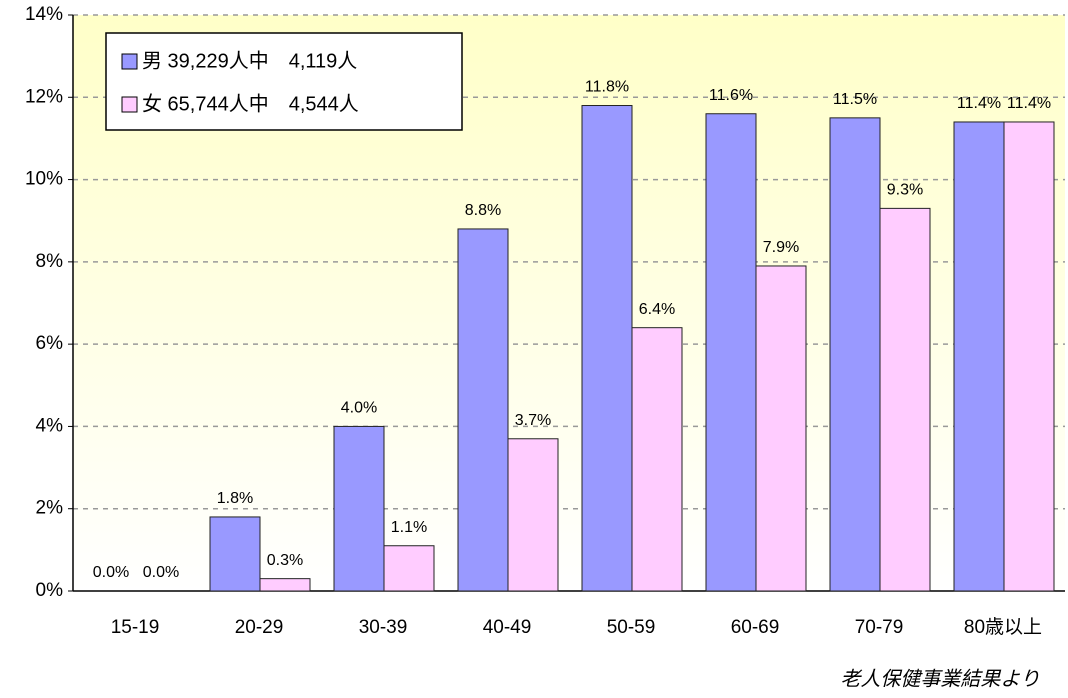 The width and height of the screenshot is (1068, 698). What do you see at coordinates (879, 627) in the screenshot?
I see `x-tick-label: 70-79` at bounding box center [879, 627].